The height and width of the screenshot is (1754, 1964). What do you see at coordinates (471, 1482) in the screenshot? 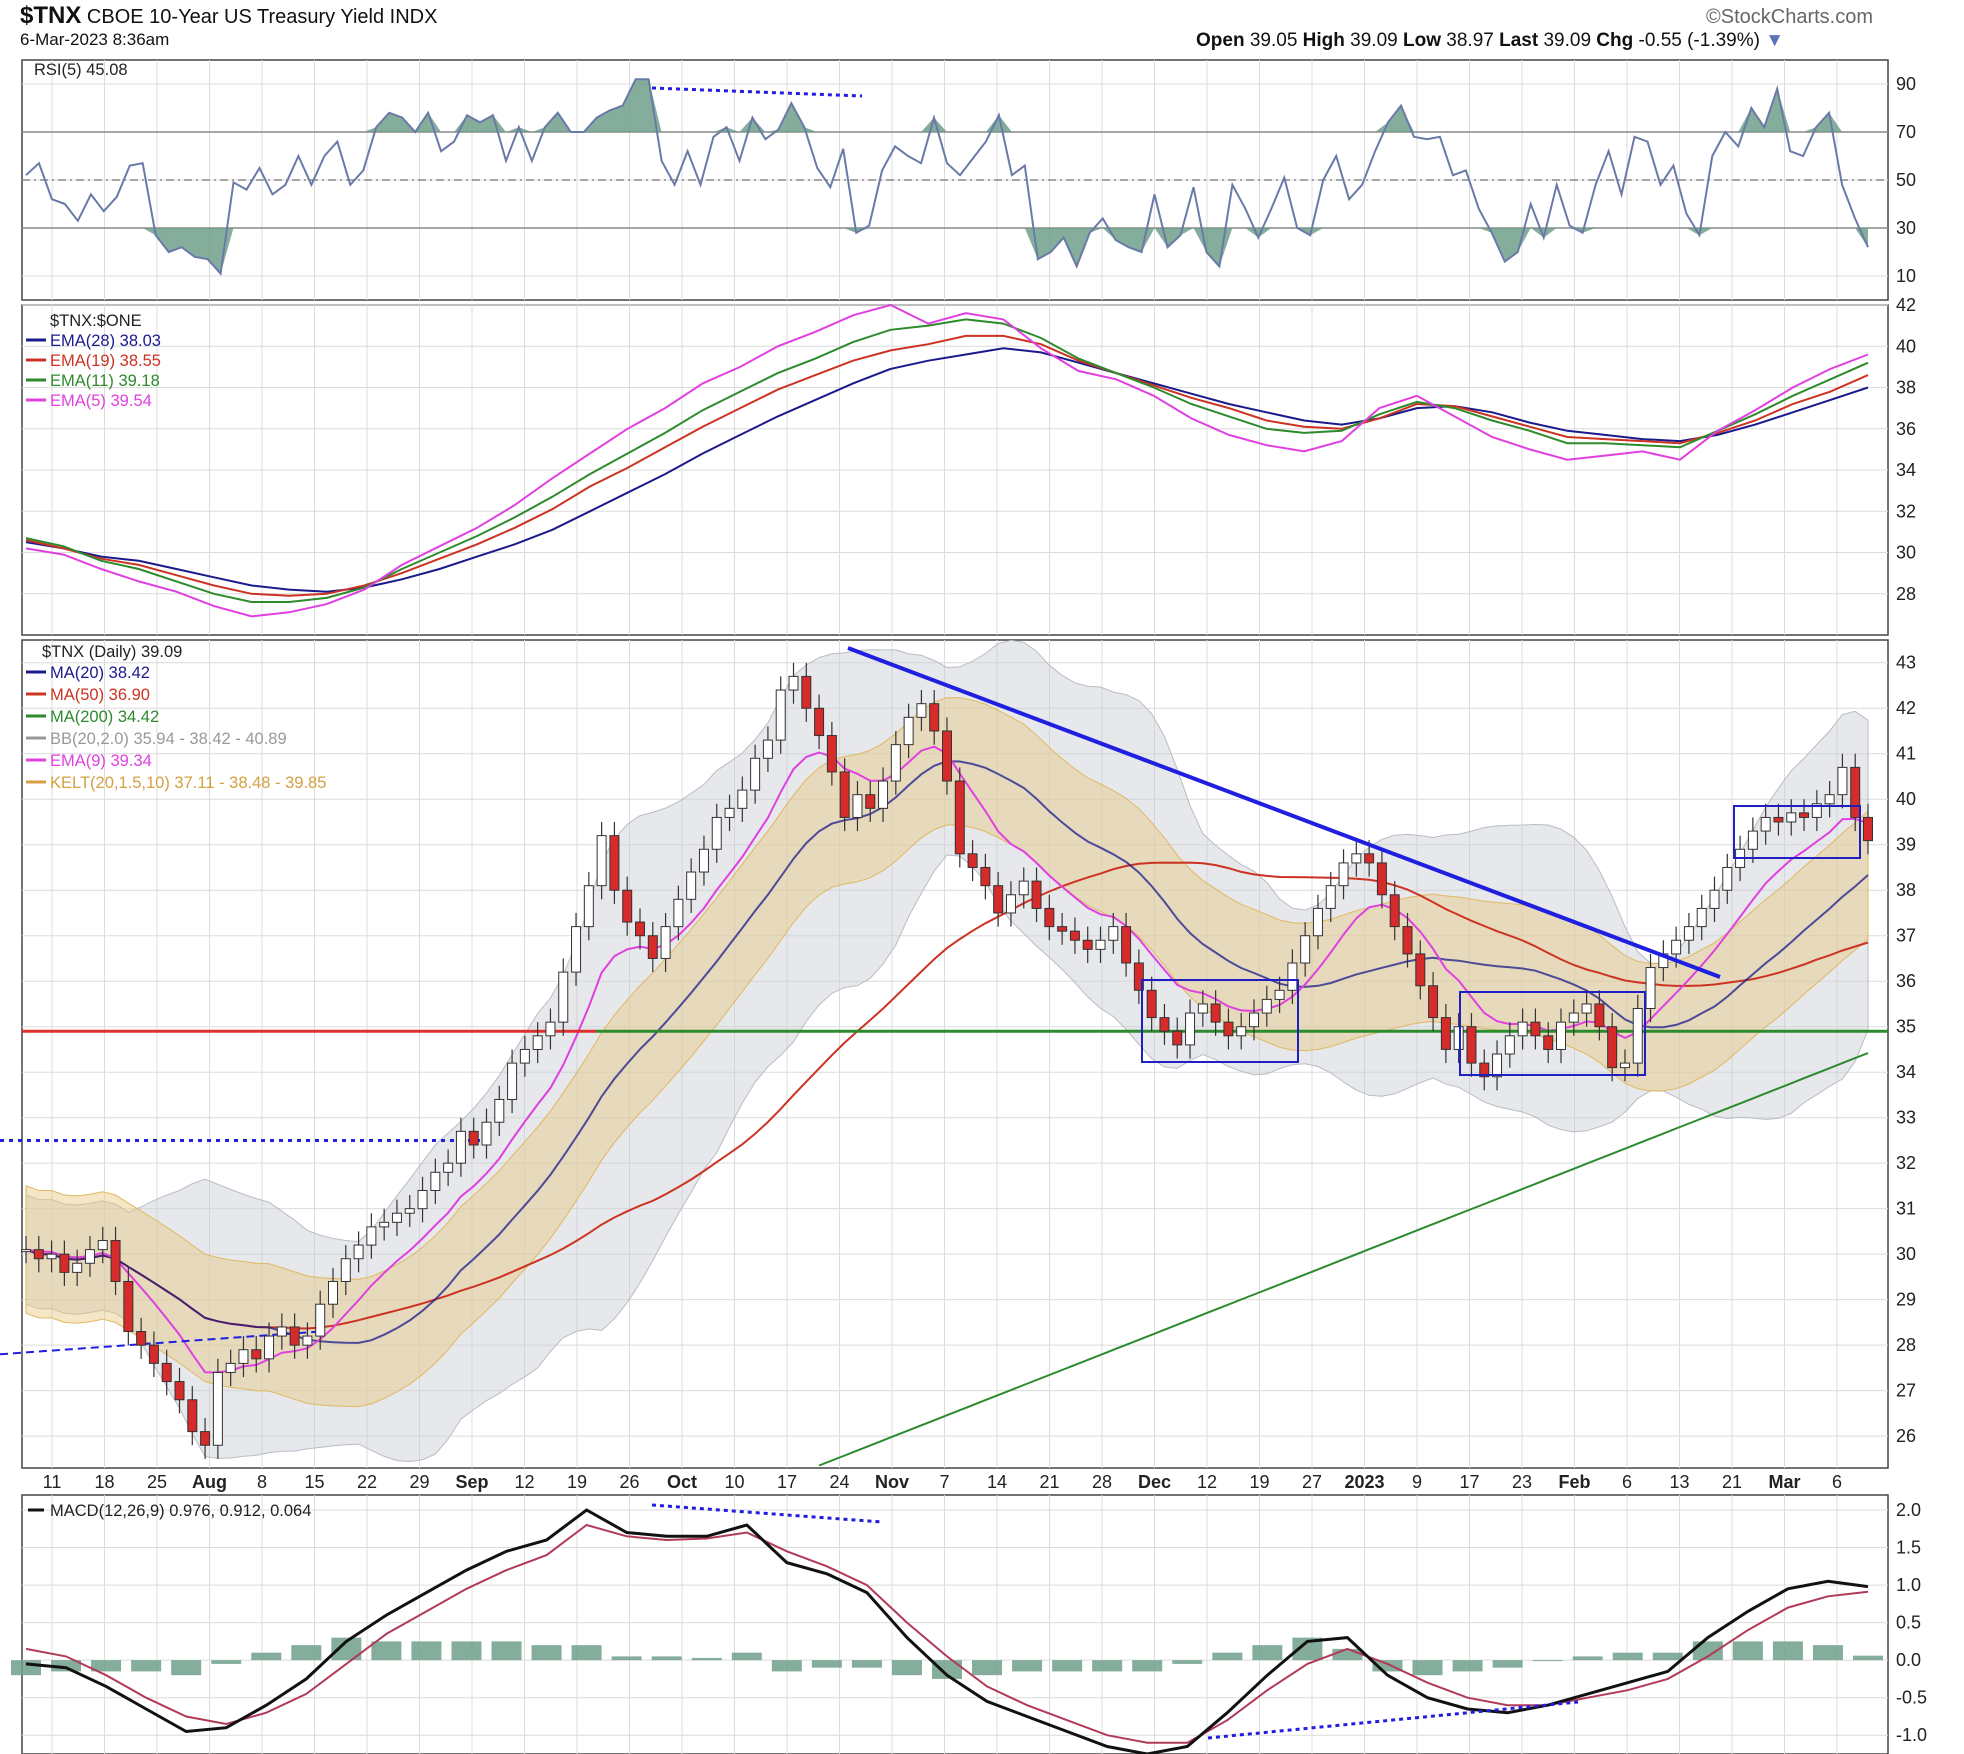
I see `date-tick-label: Sep` at bounding box center [471, 1482].